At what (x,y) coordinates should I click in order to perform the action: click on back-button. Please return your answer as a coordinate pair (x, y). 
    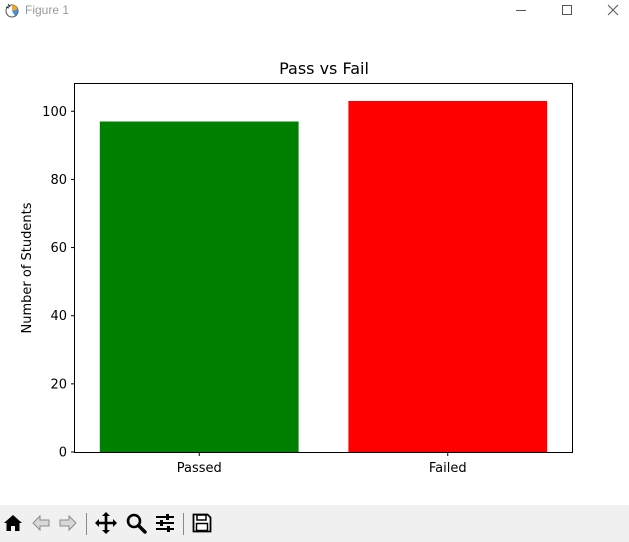
    Looking at the image, I should click on (41, 523).